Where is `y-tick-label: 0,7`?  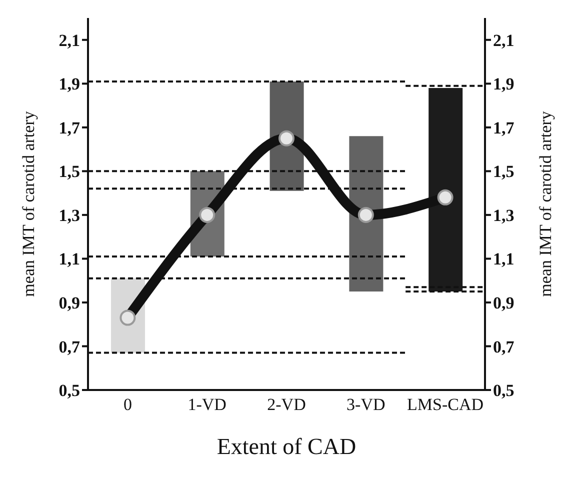 y-tick-label: 0,7 is located at coordinates (69, 346).